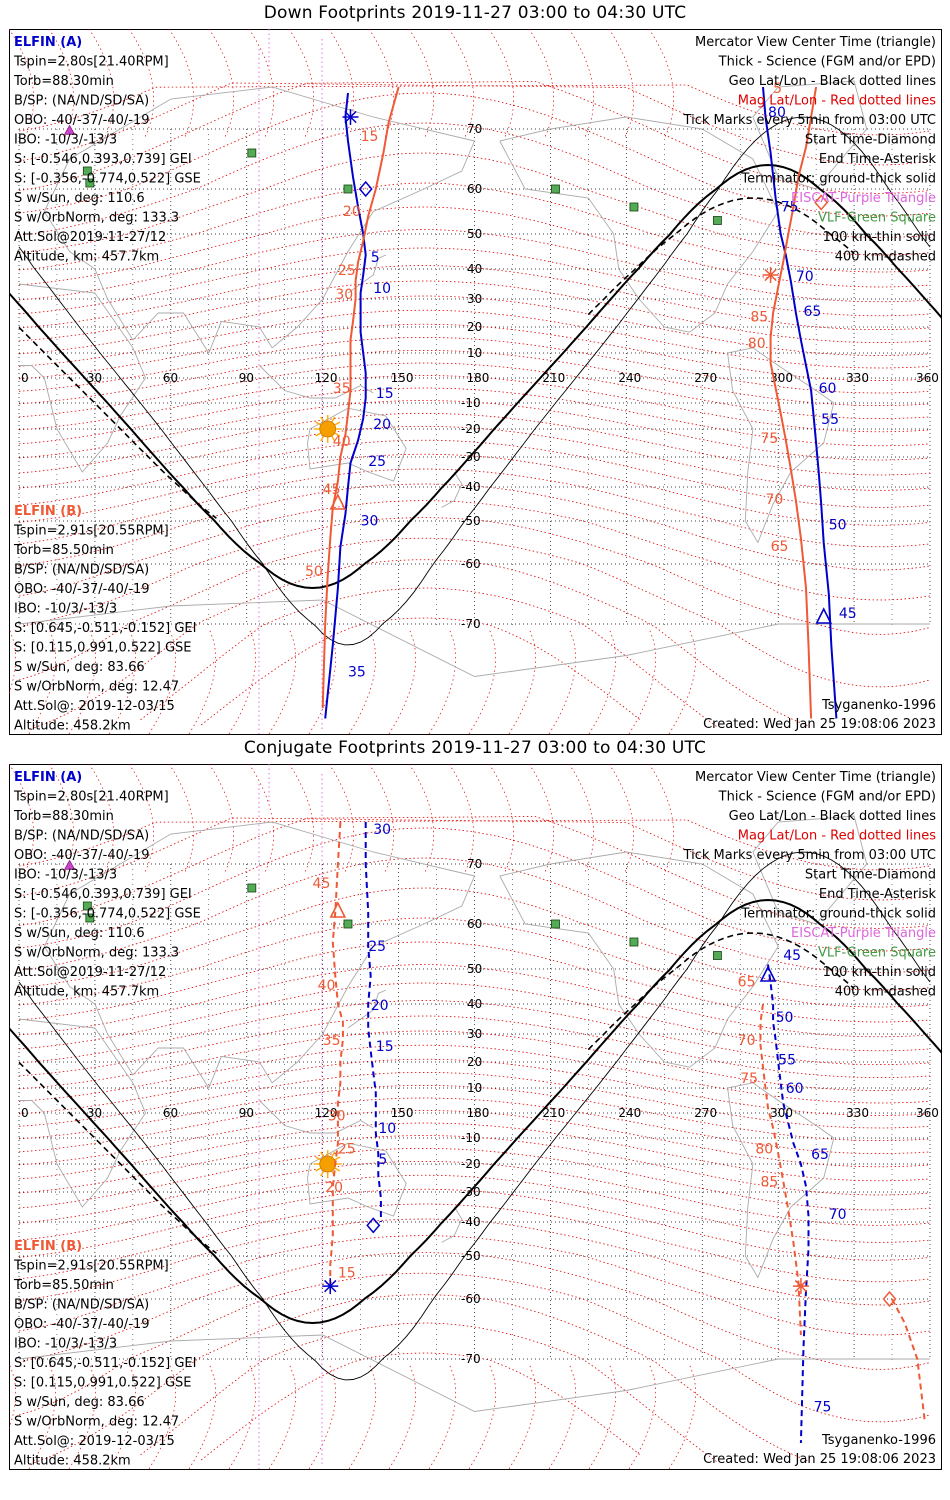 Image resolution: width=950 pixels, height=1500 pixels. What do you see at coordinates (792, 956) in the screenshot?
I see `elfin-a-tick-label-east: 45` at bounding box center [792, 956].